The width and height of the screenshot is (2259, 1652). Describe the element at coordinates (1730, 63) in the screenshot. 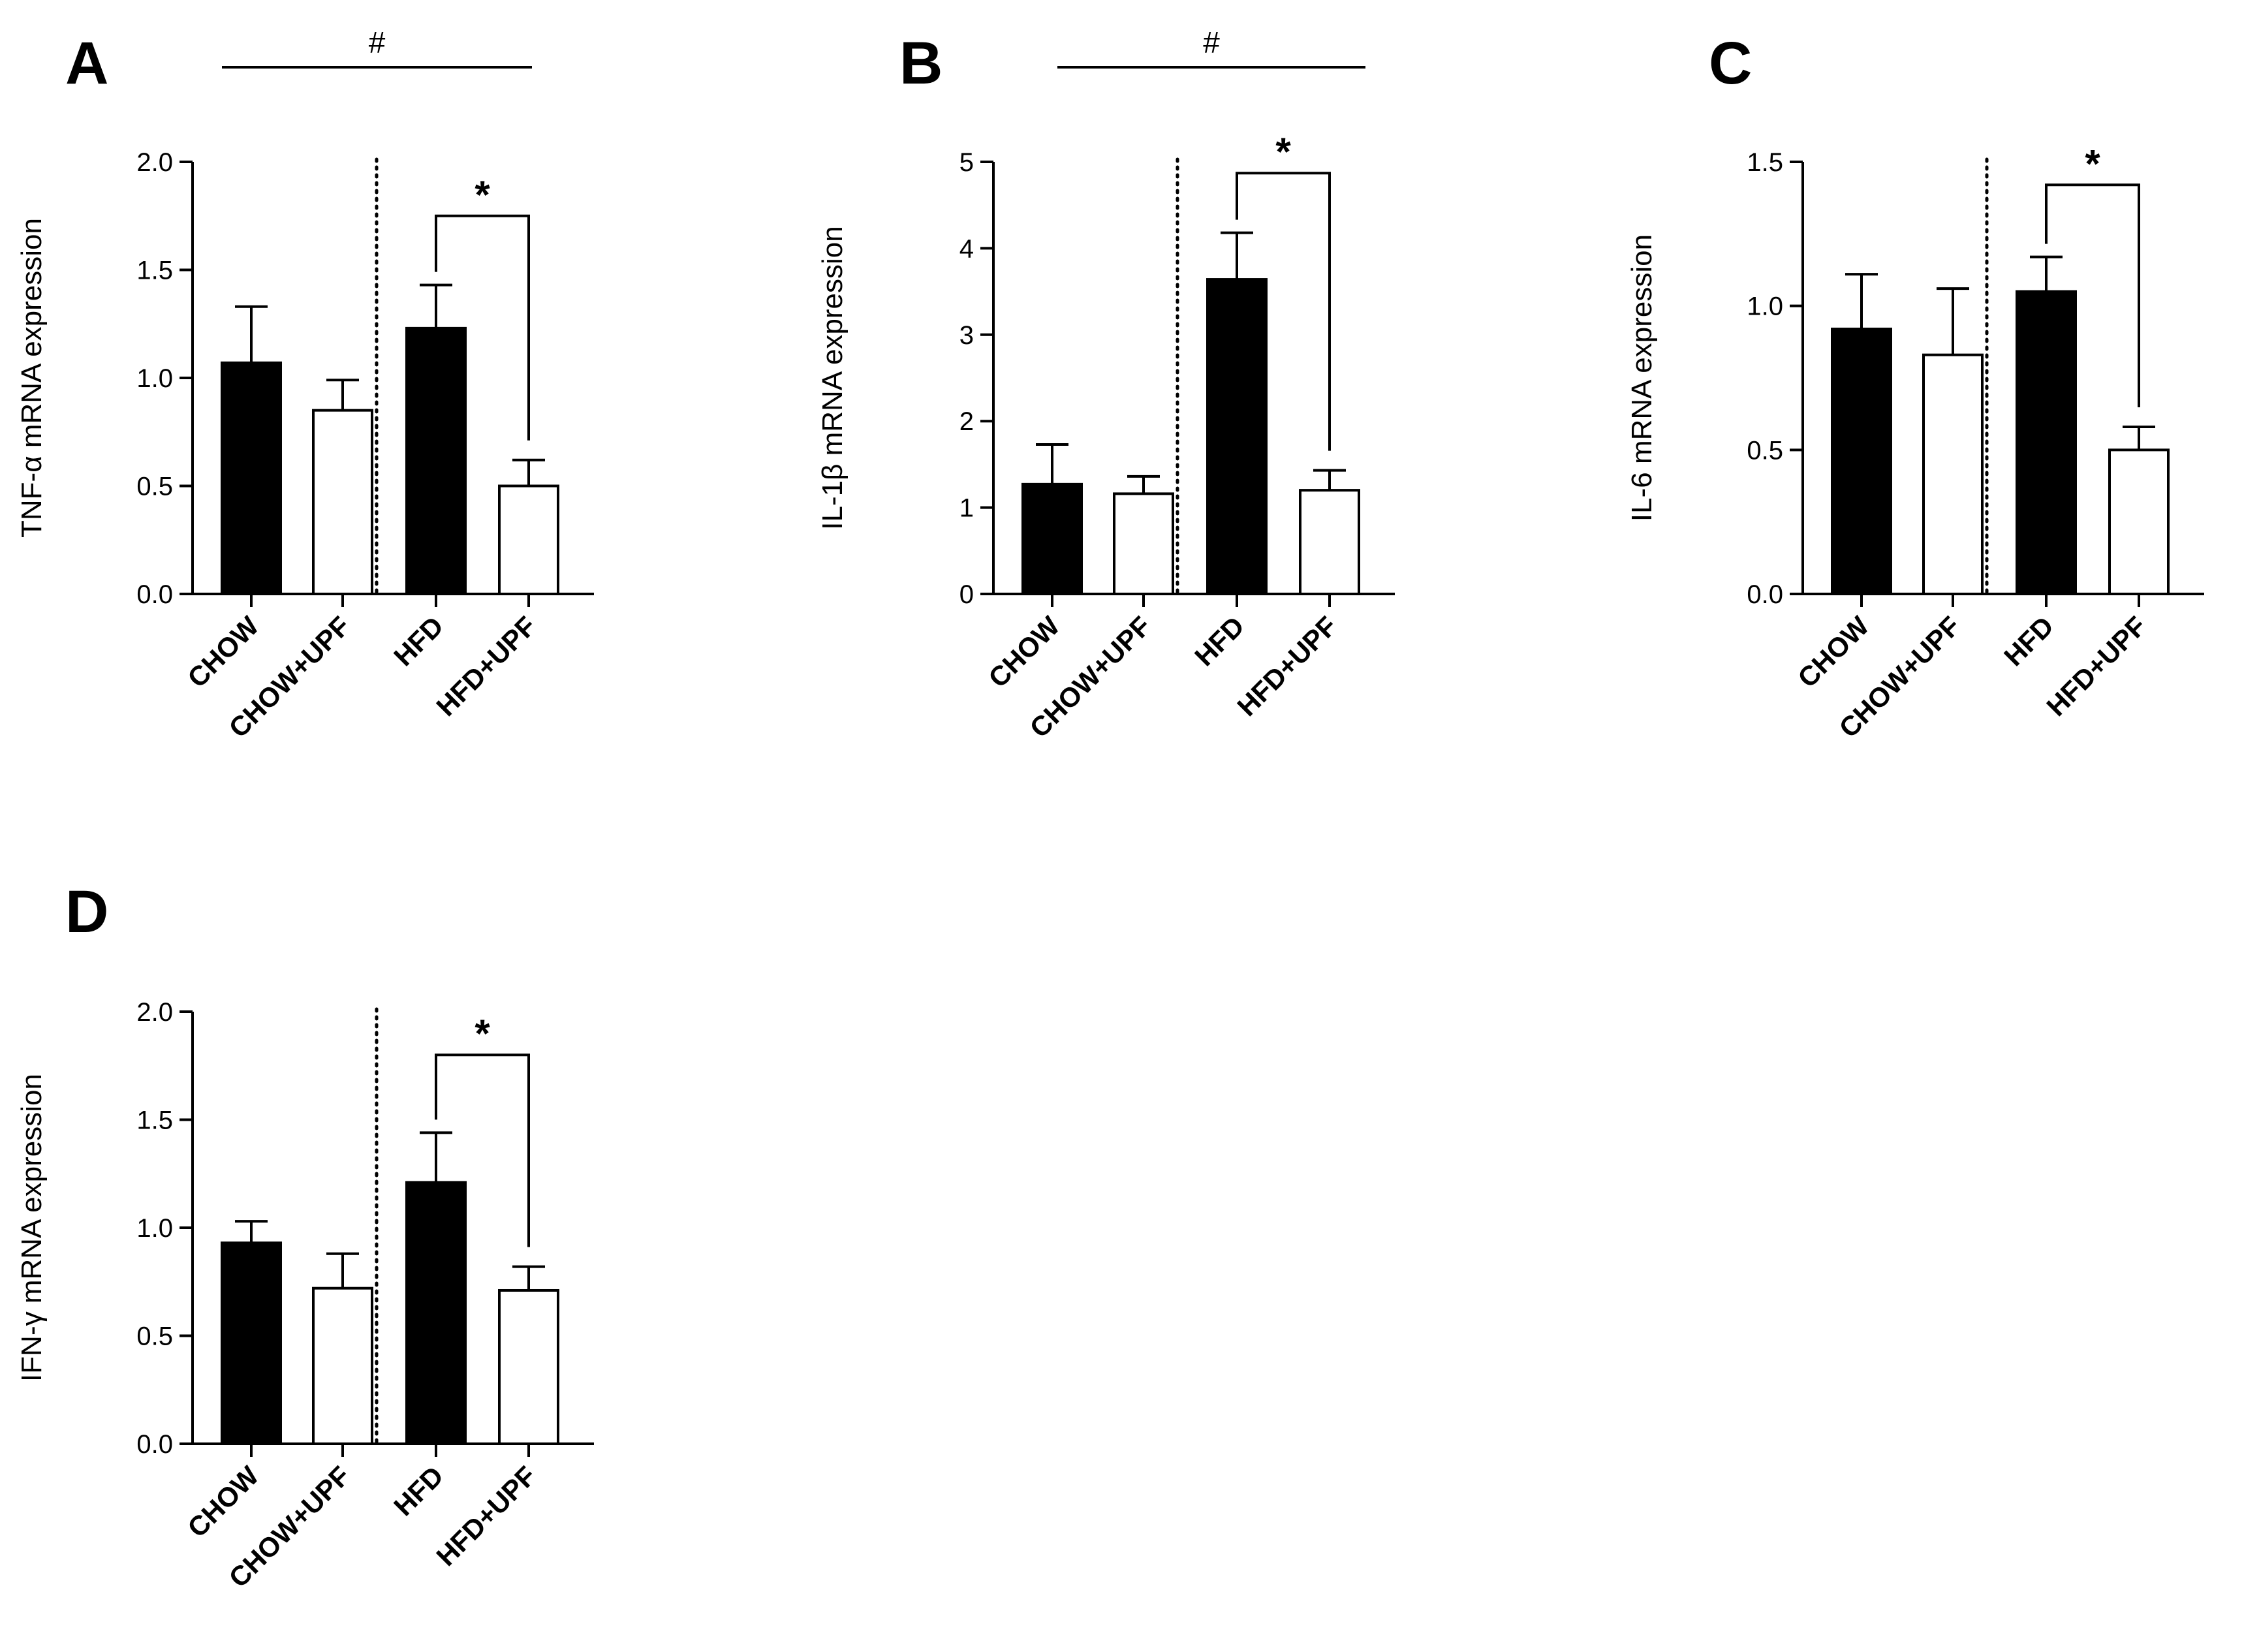

I see `panel-letter: C` at that location.